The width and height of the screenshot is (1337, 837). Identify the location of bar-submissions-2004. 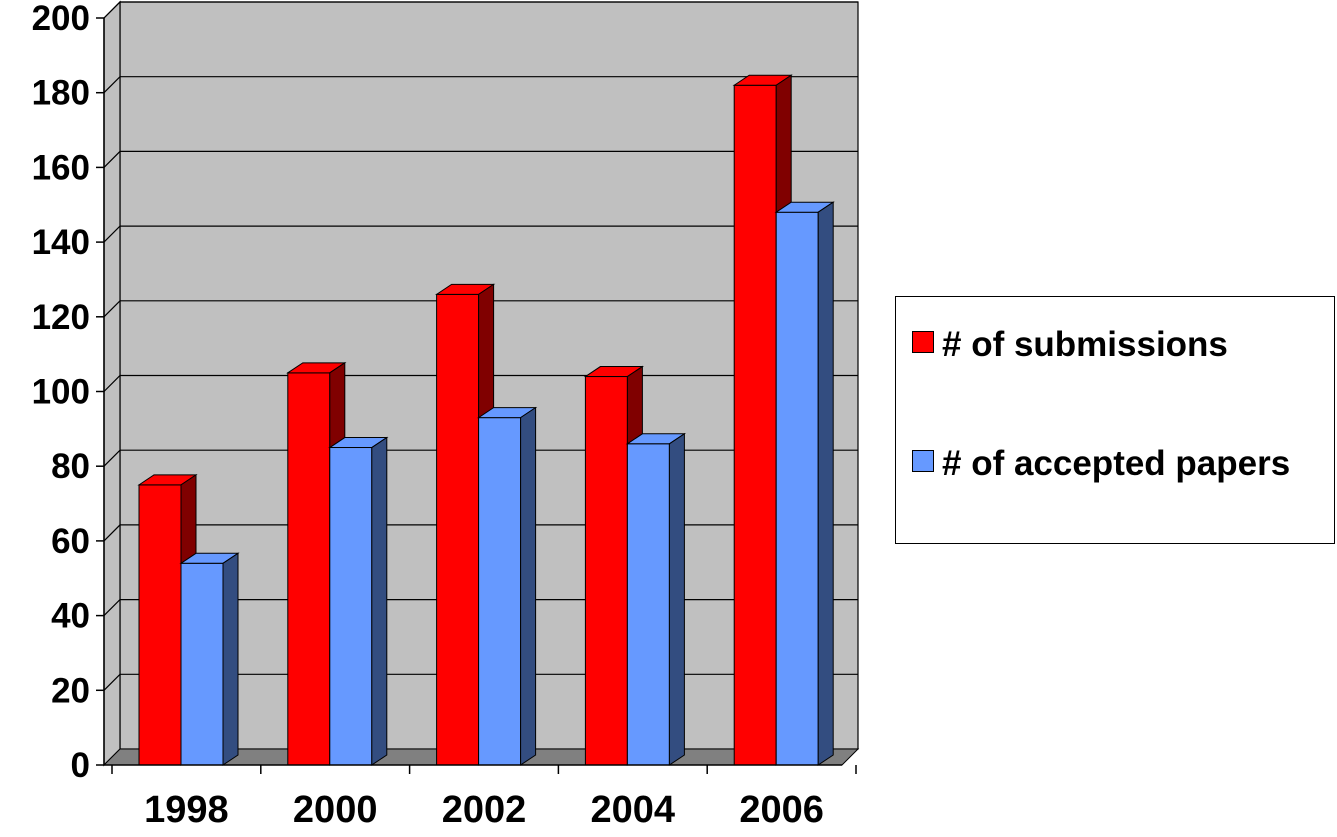
(606, 571).